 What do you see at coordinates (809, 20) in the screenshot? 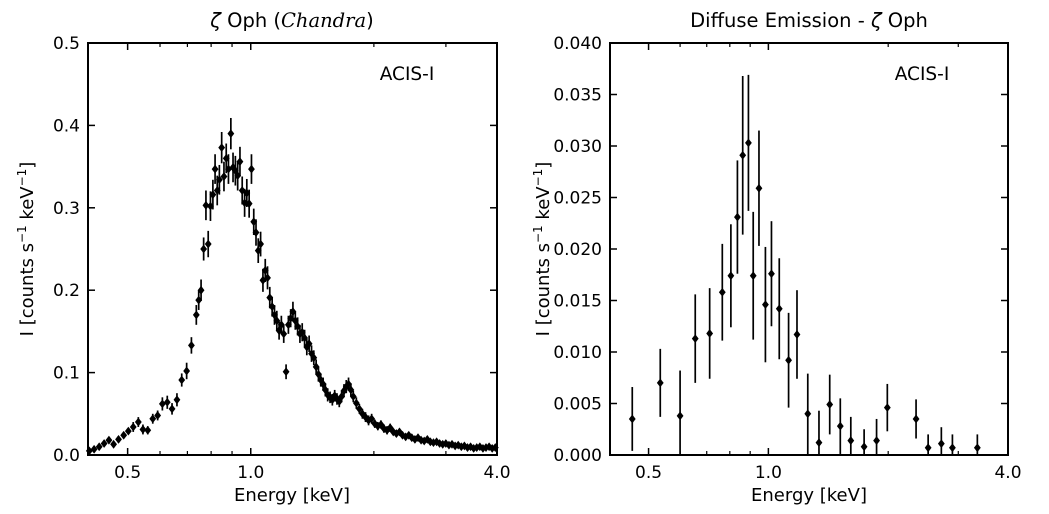
I see `chart-title: Diffuse Emission - ζ Oph` at bounding box center [809, 20].